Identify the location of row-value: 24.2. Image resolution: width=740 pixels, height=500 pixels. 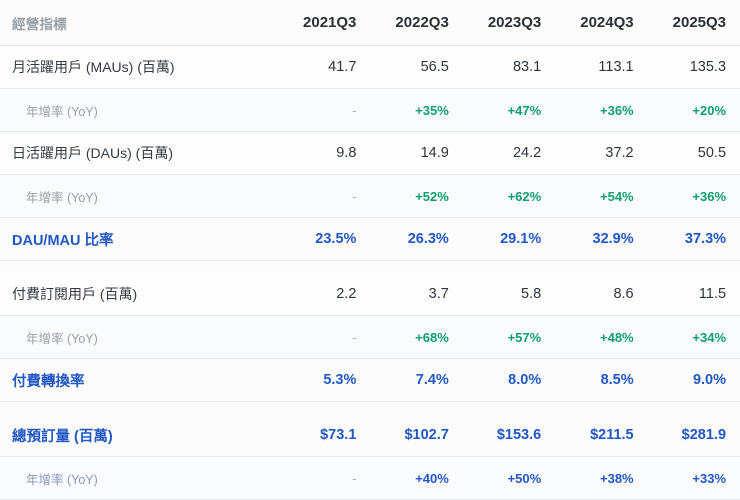
(527, 153).